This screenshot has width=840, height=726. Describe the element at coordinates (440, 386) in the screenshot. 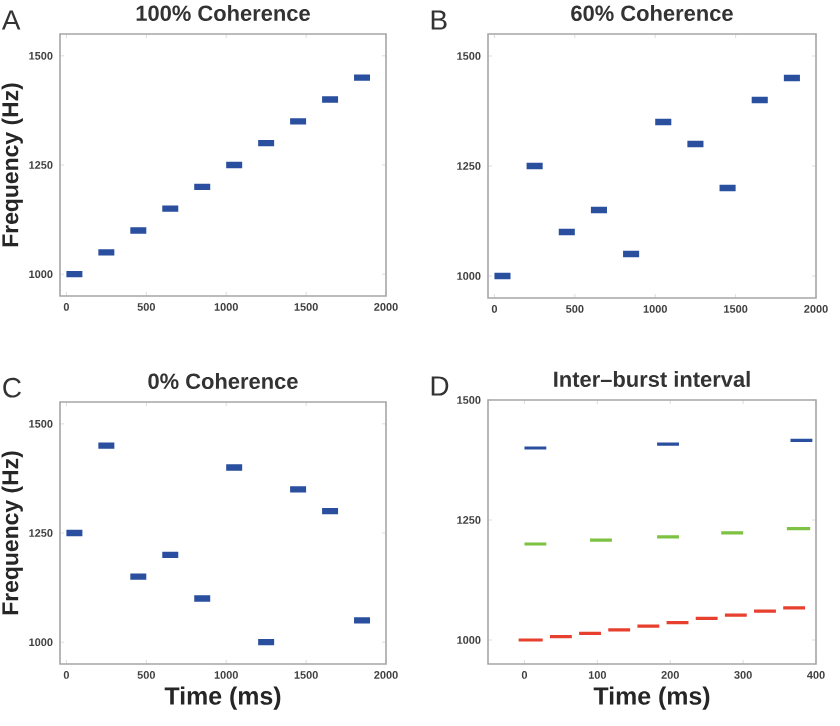

I see `text: D` at that location.